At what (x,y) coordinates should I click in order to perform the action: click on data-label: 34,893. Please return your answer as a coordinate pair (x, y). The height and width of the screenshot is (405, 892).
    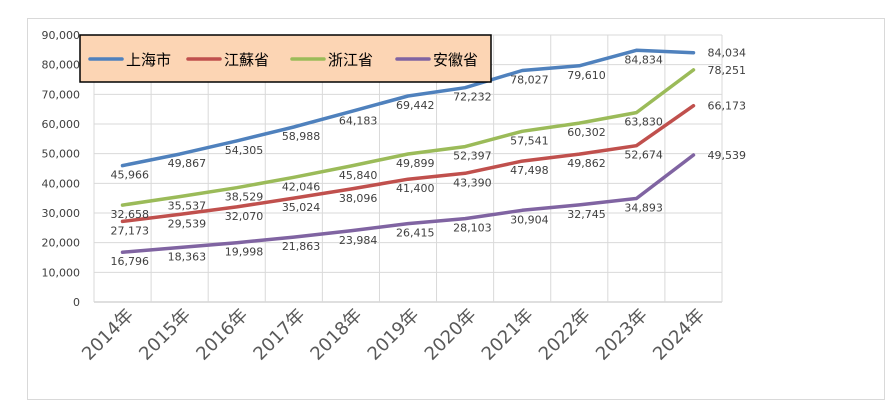
    Looking at the image, I should click on (643, 207).